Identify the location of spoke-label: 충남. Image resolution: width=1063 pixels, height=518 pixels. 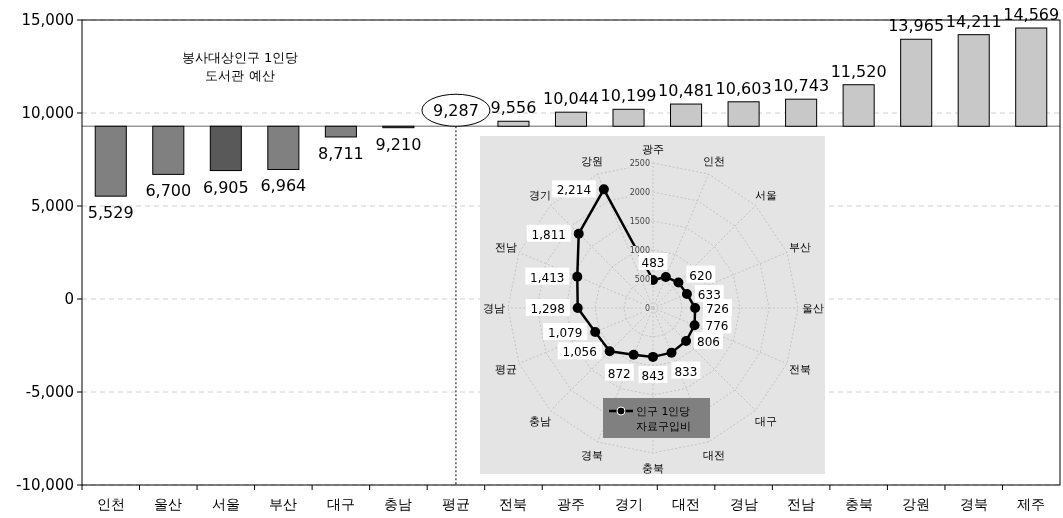
(540, 421).